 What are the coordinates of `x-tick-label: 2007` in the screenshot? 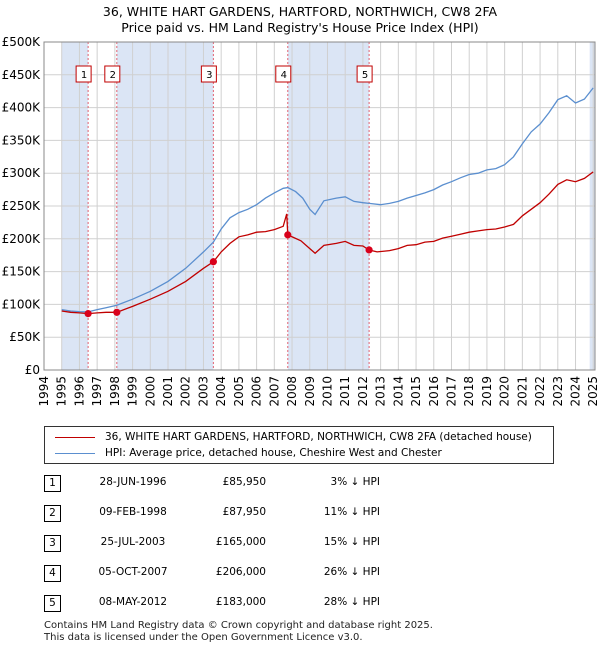 It's located at (274, 391).